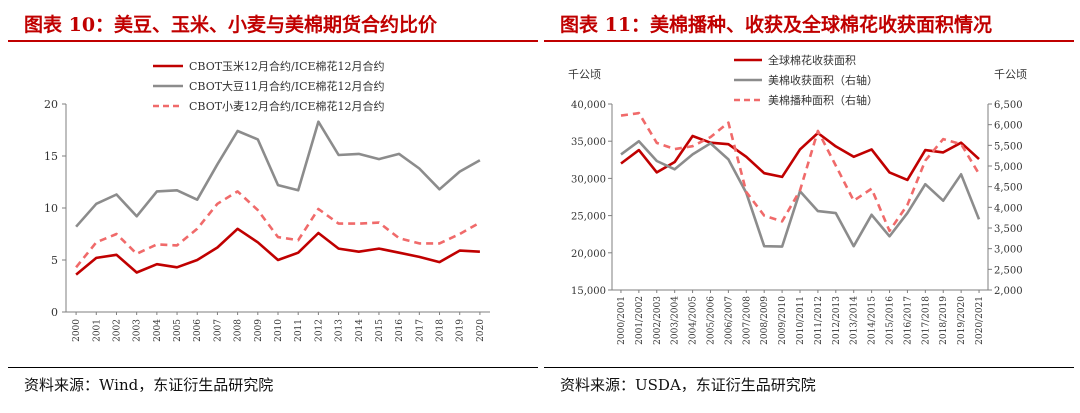 Image resolution: width=1080 pixels, height=413 pixels. What do you see at coordinates (812, 60) in the screenshot?
I see `legend-label: 全球棉花收获面积` at bounding box center [812, 60].